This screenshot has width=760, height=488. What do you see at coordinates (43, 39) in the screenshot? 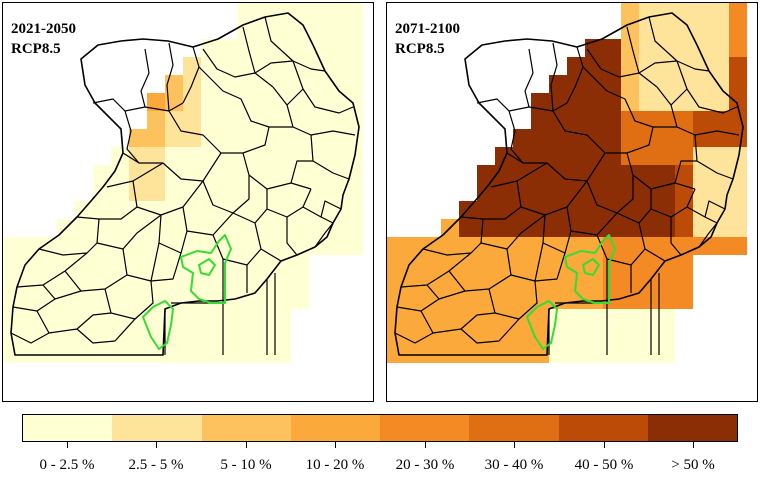
I see `panel-title: 2021-2050 RCP8.5` at bounding box center [43, 39].